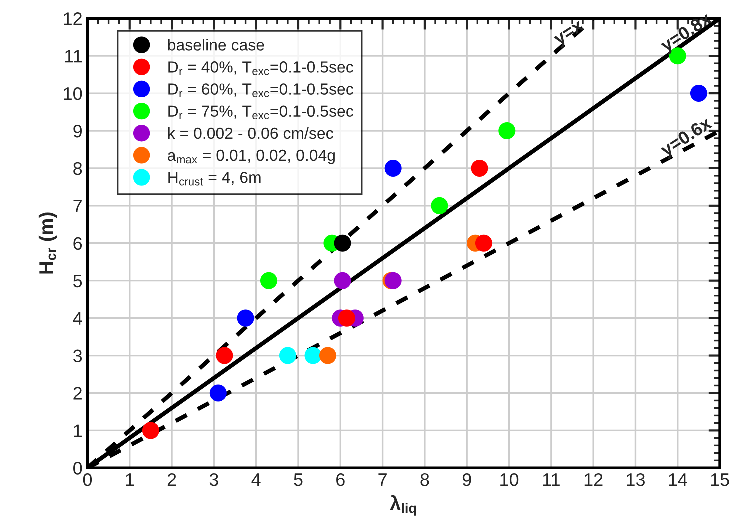 The image size is (731, 532). What do you see at coordinates (78, 393) in the screenshot?
I see `y-tick-label: 2` at bounding box center [78, 393].